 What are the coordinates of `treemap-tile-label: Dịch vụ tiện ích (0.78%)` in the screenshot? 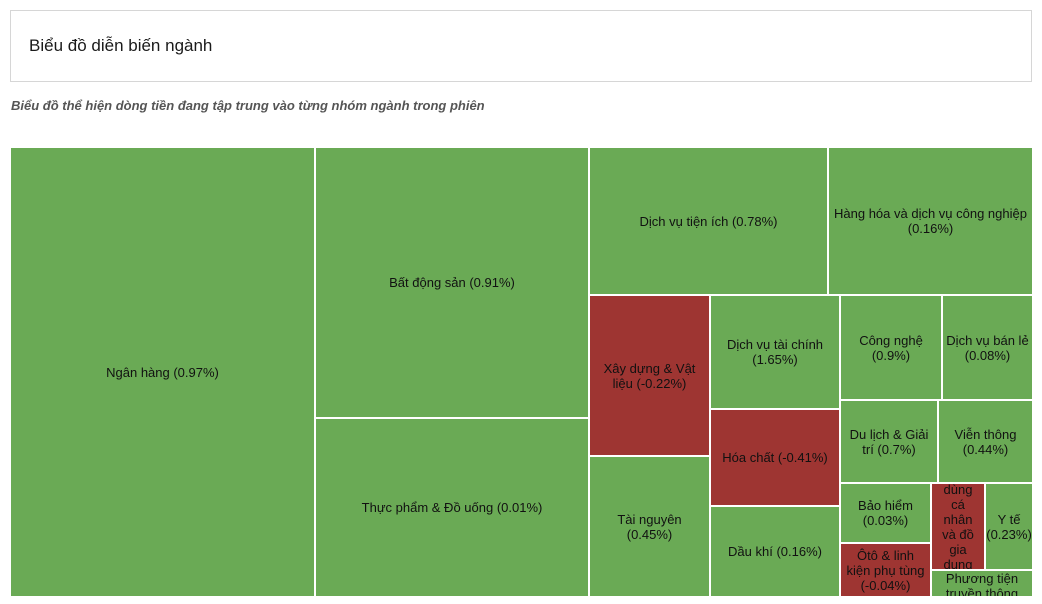 It's located at (708, 221).